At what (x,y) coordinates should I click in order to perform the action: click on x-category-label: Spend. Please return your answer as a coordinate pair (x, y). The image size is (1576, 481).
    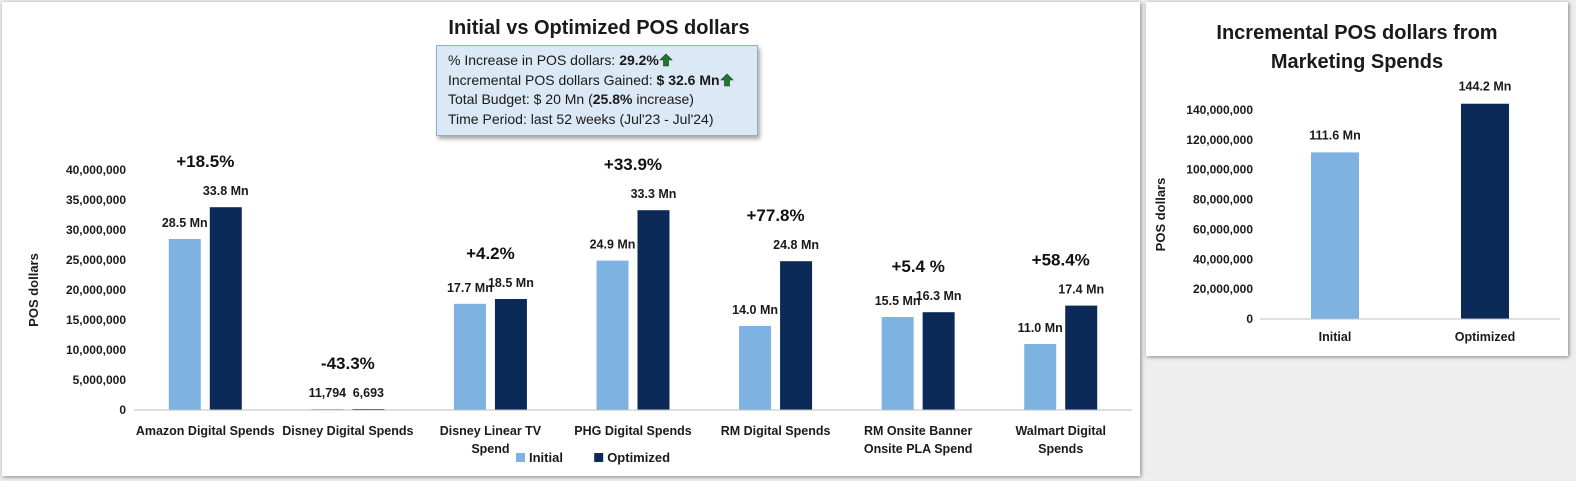
    Looking at the image, I should click on (490, 449).